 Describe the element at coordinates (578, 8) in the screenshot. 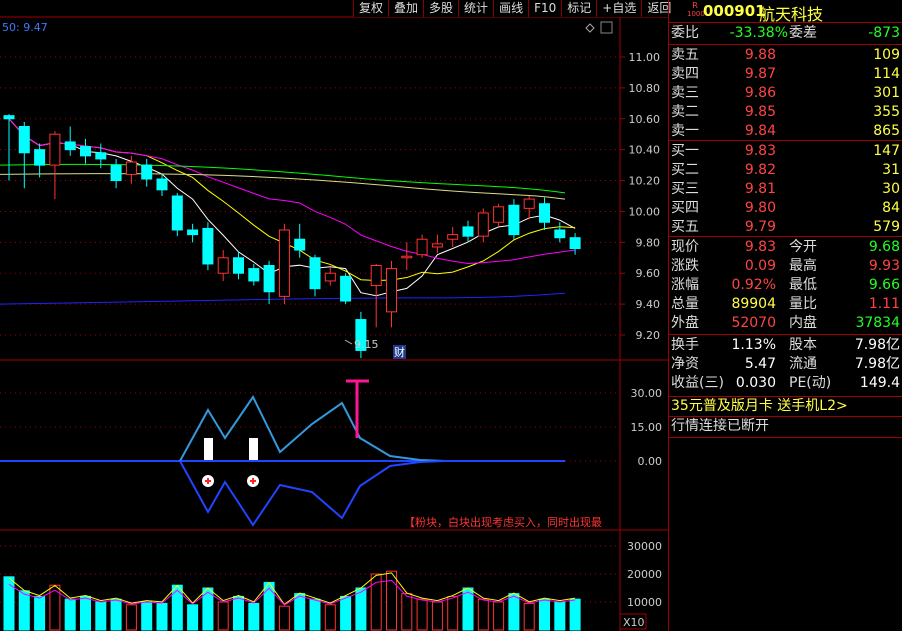

I see `toolbar-biaoji: 标记` at that location.